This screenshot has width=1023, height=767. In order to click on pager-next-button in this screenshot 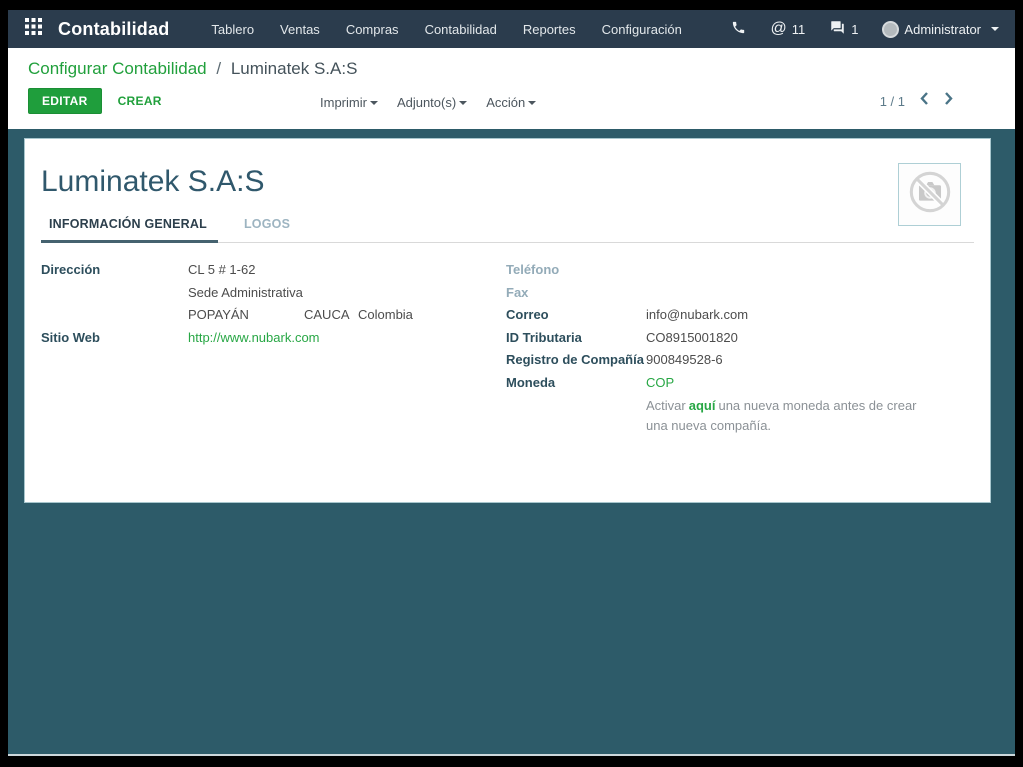, I will do `click(948, 101)`.